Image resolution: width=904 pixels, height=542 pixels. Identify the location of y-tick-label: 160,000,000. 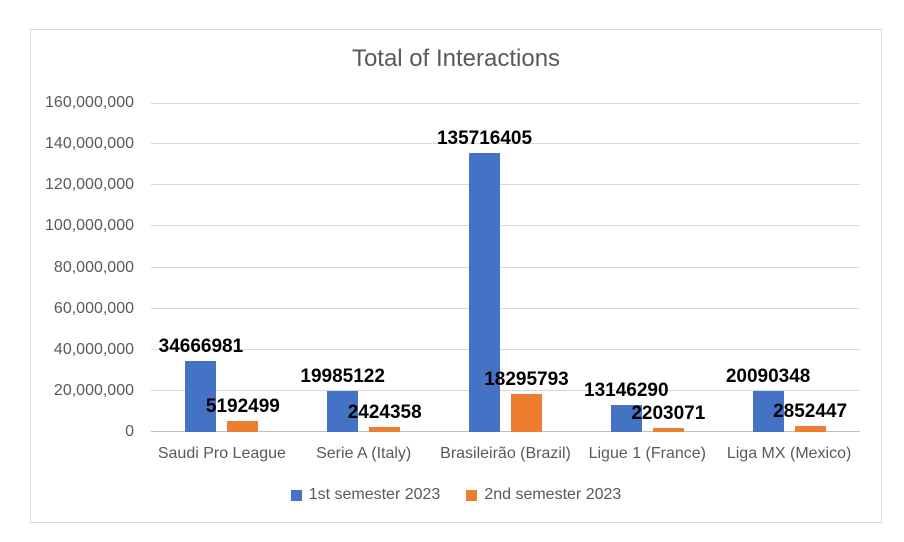
(89, 102).